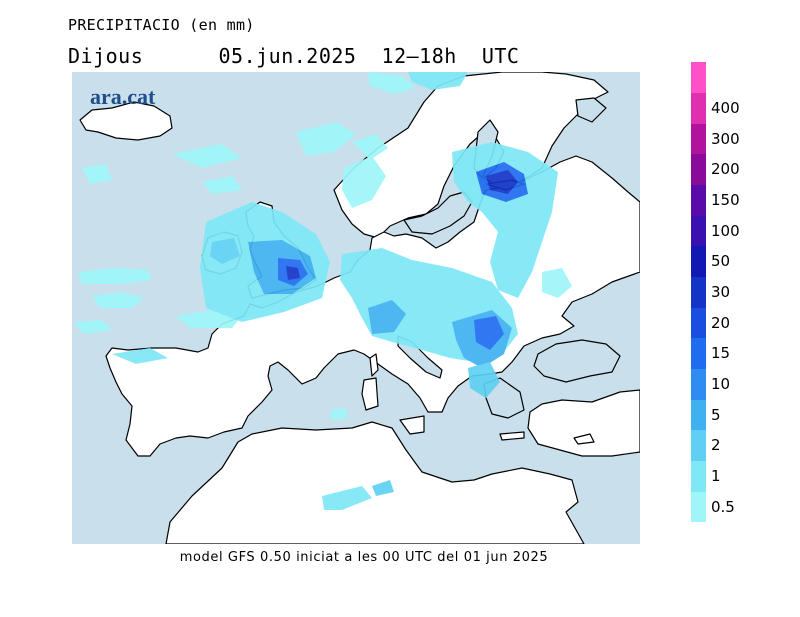 Image resolution: width=800 pixels, height=617 pixels. What do you see at coordinates (502, 182) in the screenshot?
I see `precip-baltic-core` at bounding box center [502, 182].